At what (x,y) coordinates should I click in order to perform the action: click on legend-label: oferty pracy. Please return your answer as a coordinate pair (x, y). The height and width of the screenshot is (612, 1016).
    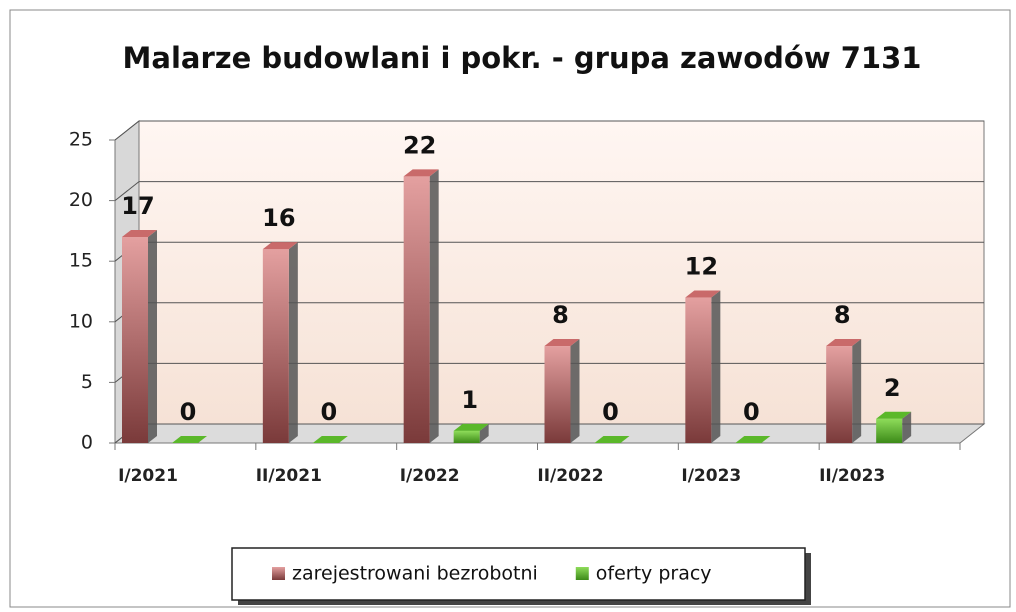
    Looking at the image, I should click on (654, 574).